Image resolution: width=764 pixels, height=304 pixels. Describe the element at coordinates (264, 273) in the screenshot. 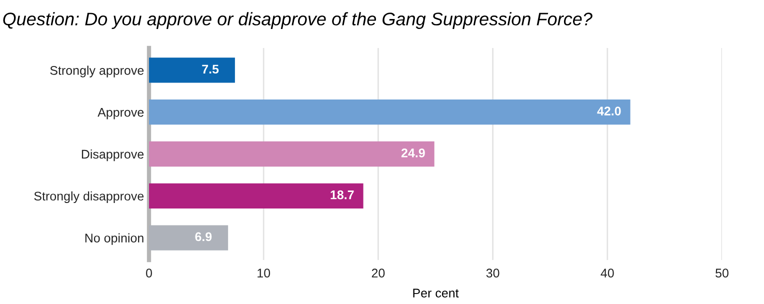

I see `x-tick-label: 10` at that location.